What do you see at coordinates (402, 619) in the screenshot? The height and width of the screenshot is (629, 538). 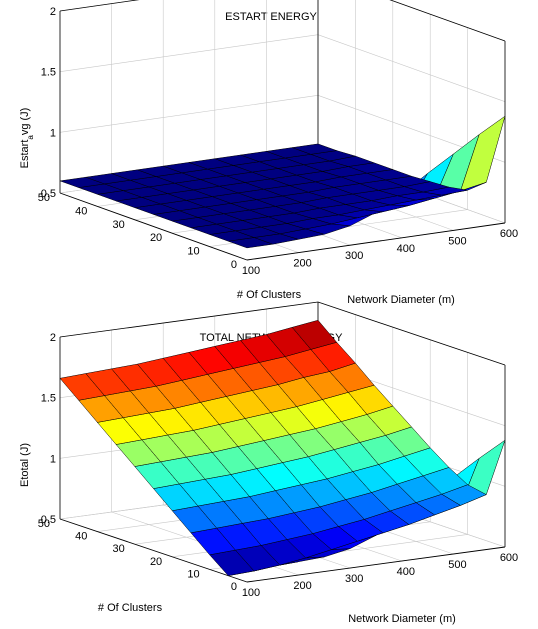 I see `x-axis-label-total: Network Diameter (m)` at bounding box center [402, 619].